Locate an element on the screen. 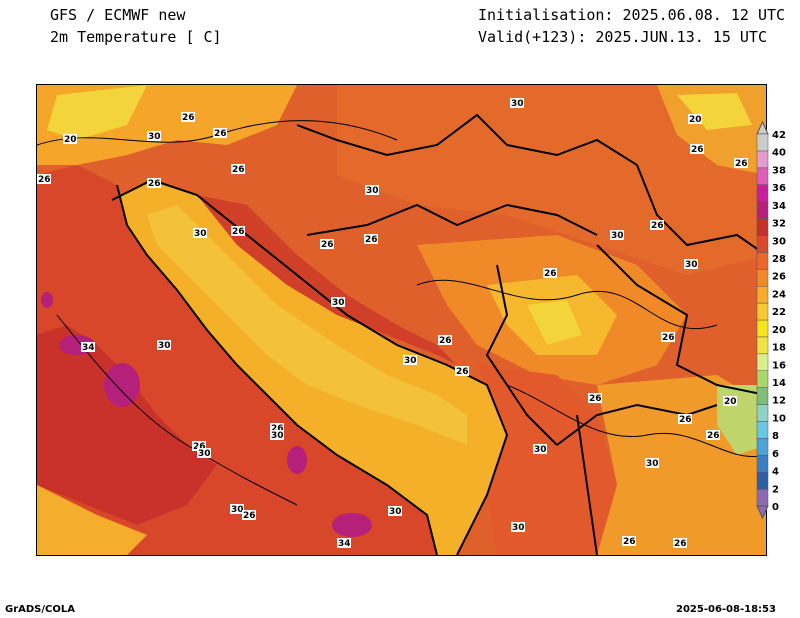 This screenshot has width=800, height=618. colorbar-tick-label: 6 is located at coordinates (775, 454).